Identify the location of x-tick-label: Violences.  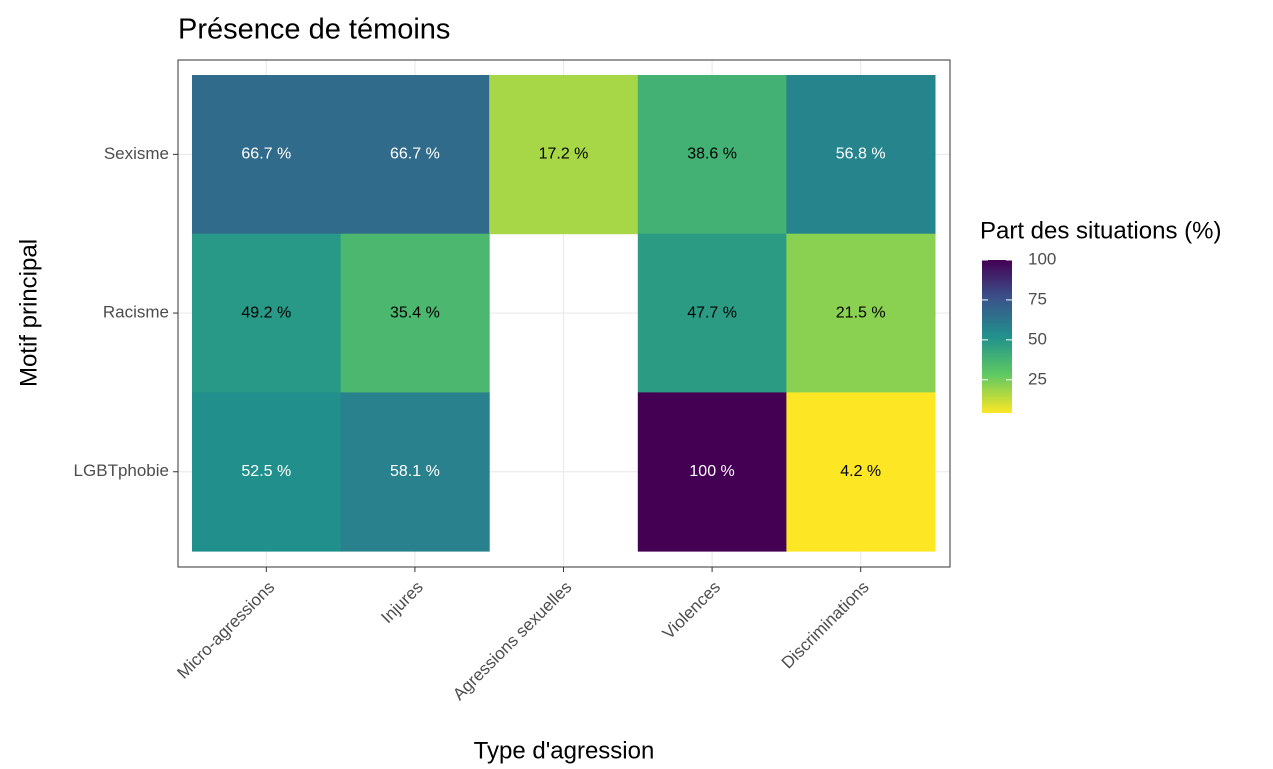
(691, 610).